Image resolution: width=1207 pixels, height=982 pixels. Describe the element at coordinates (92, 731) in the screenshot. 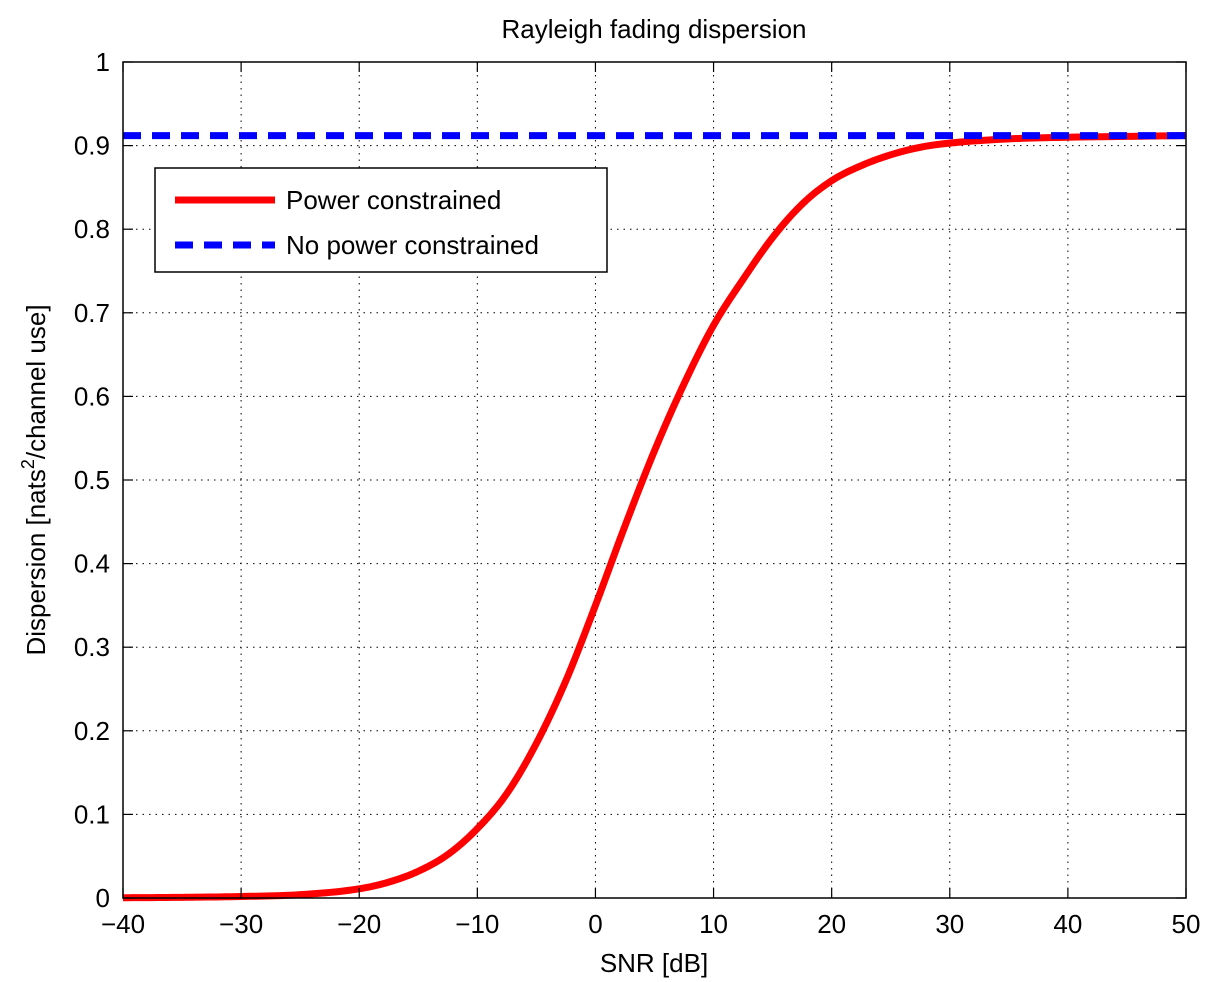

I see `y-tick-label: 0.2` at that location.